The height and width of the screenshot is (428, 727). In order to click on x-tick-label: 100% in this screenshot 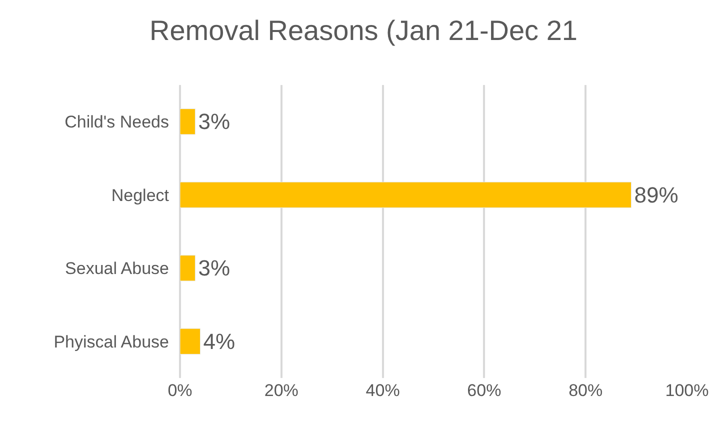, I will do `click(687, 390)`.